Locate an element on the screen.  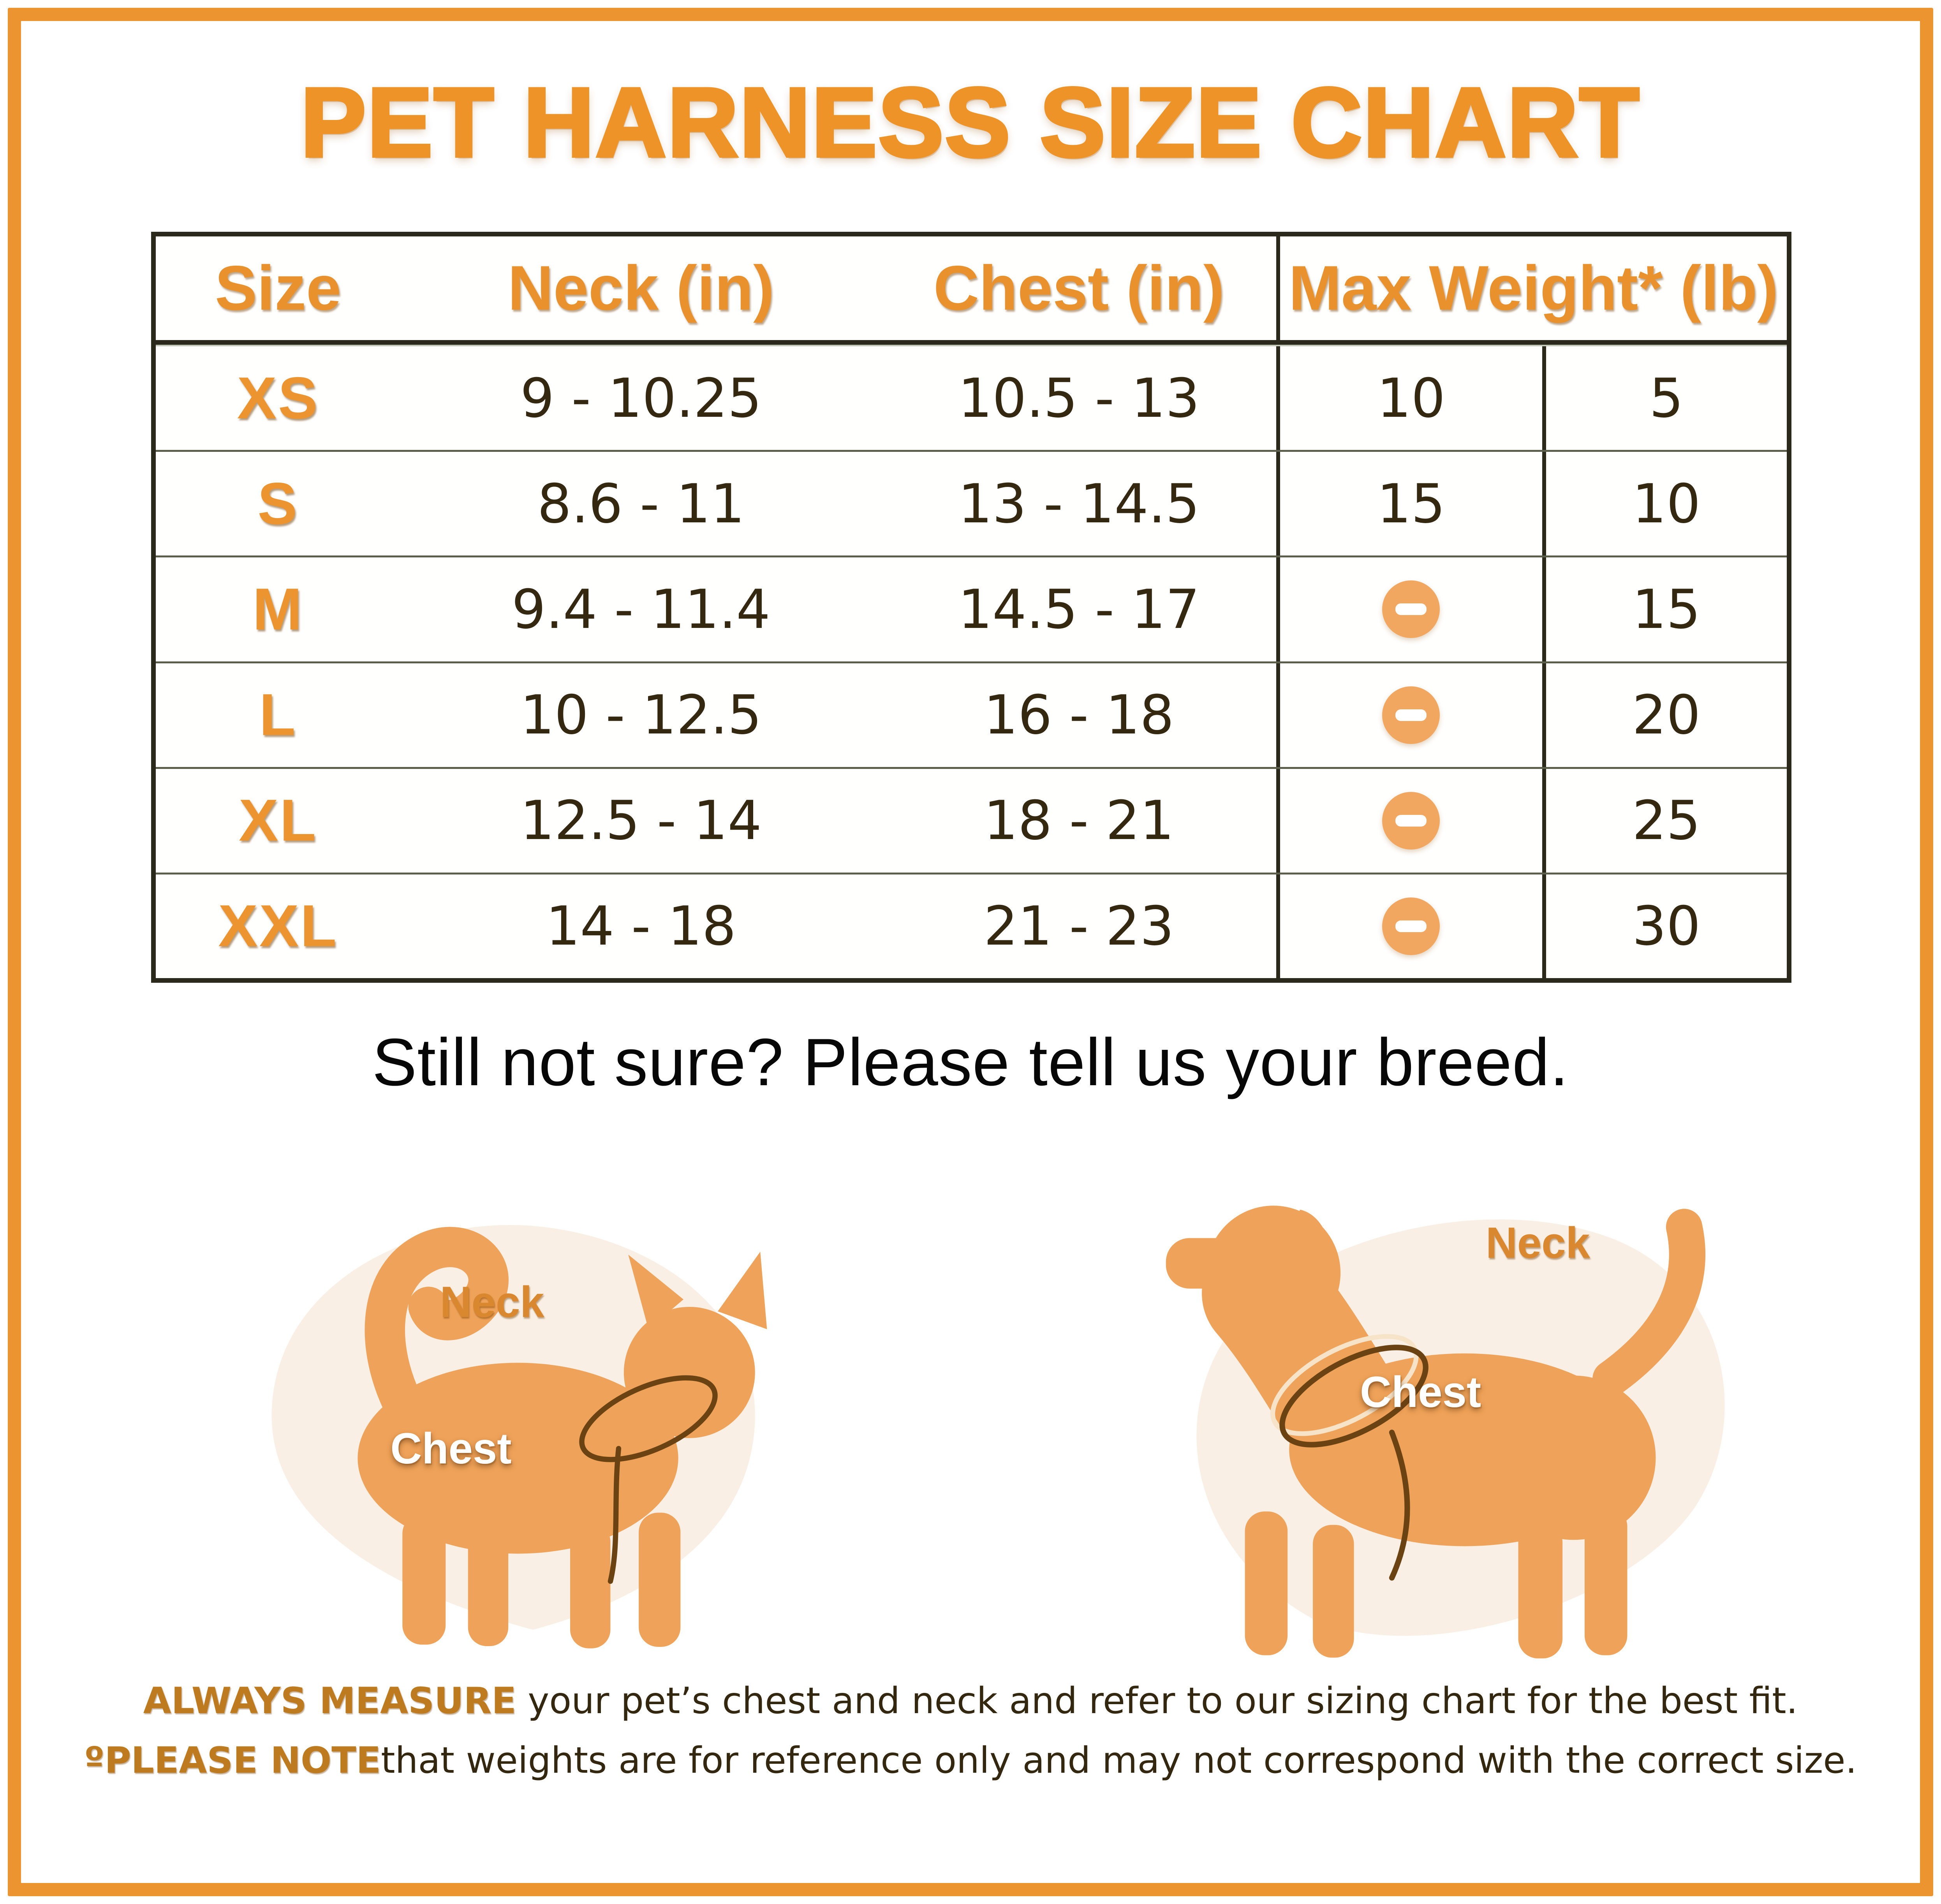
dog-figure-graphic is located at coordinates (1445, 1432).